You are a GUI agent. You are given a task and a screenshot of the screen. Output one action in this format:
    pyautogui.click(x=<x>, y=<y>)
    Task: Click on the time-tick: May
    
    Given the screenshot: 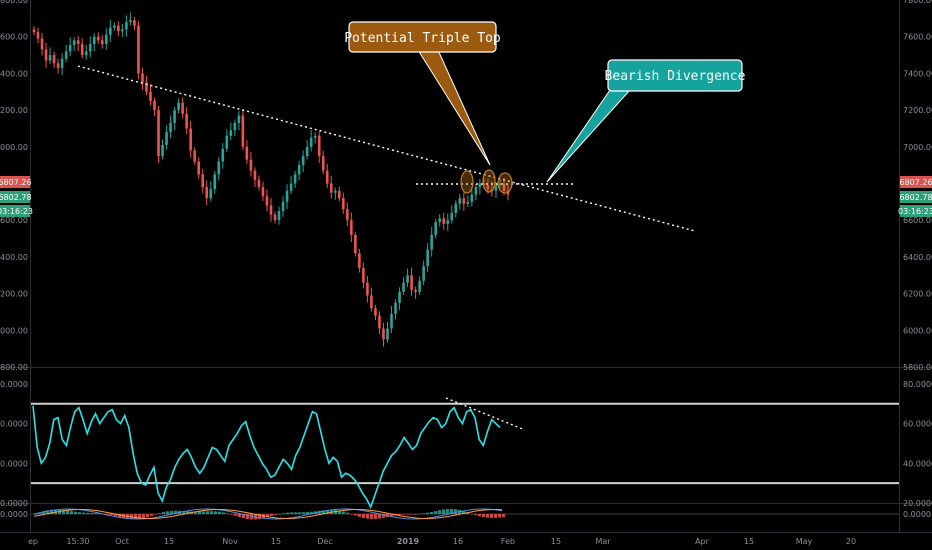 What is the action you would take?
    pyautogui.click(x=804, y=541)
    